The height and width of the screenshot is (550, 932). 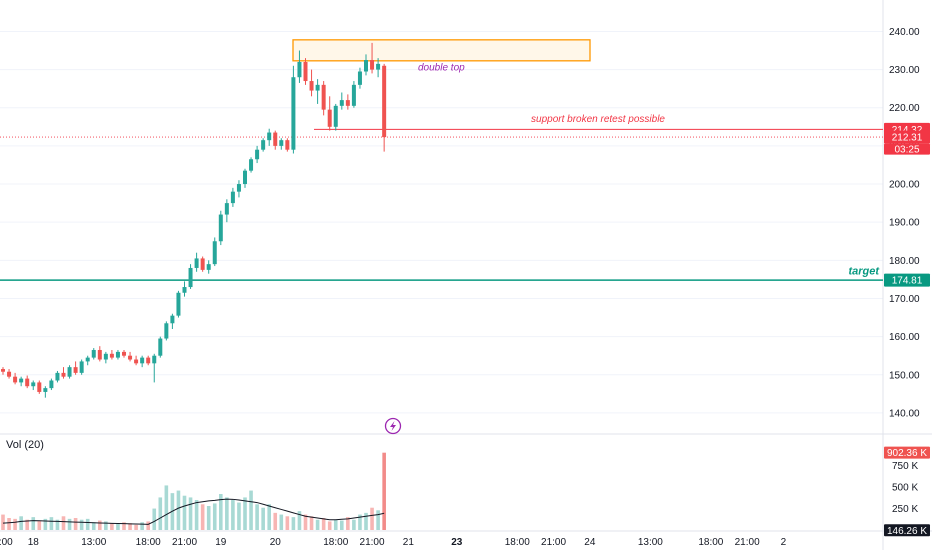 I want to click on volume-title: Vol (20), so click(x=25, y=445).